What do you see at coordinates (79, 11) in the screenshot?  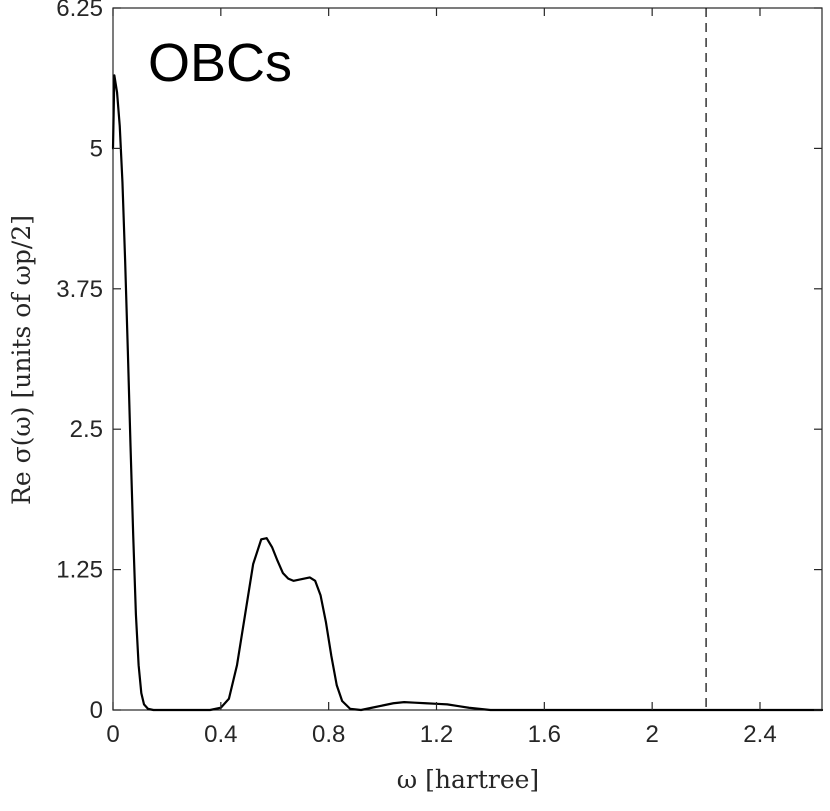 I see `y-tick-label: 6.25` at bounding box center [79, 11].